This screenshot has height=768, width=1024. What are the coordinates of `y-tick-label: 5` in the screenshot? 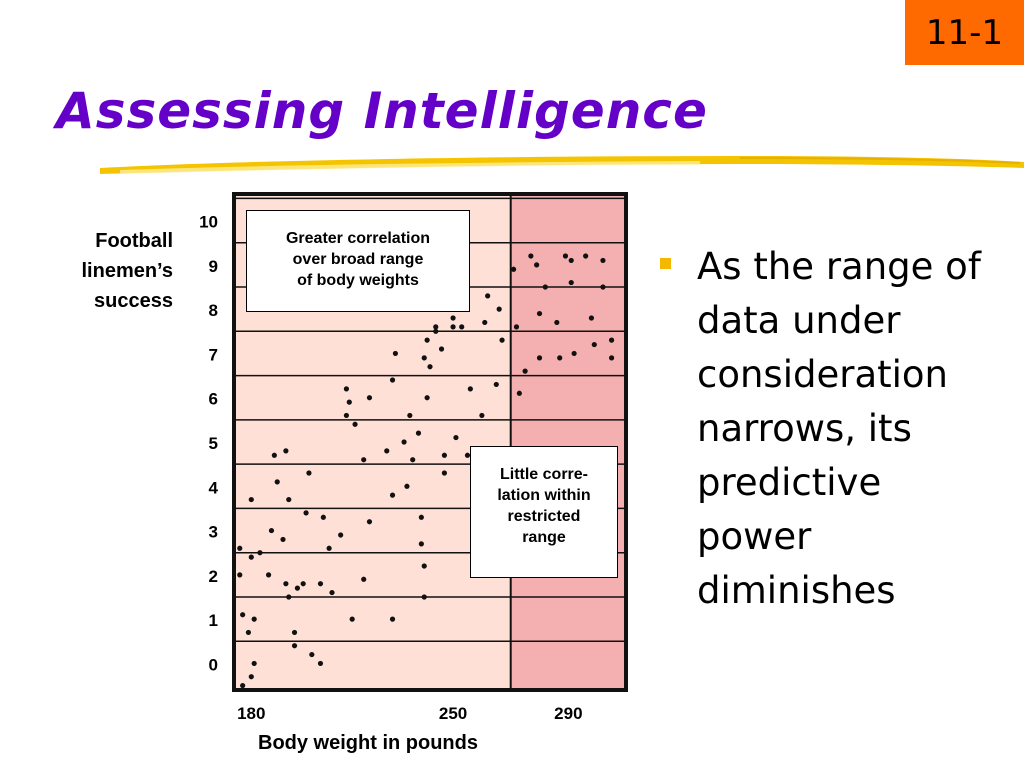 It's located at (213, 443).